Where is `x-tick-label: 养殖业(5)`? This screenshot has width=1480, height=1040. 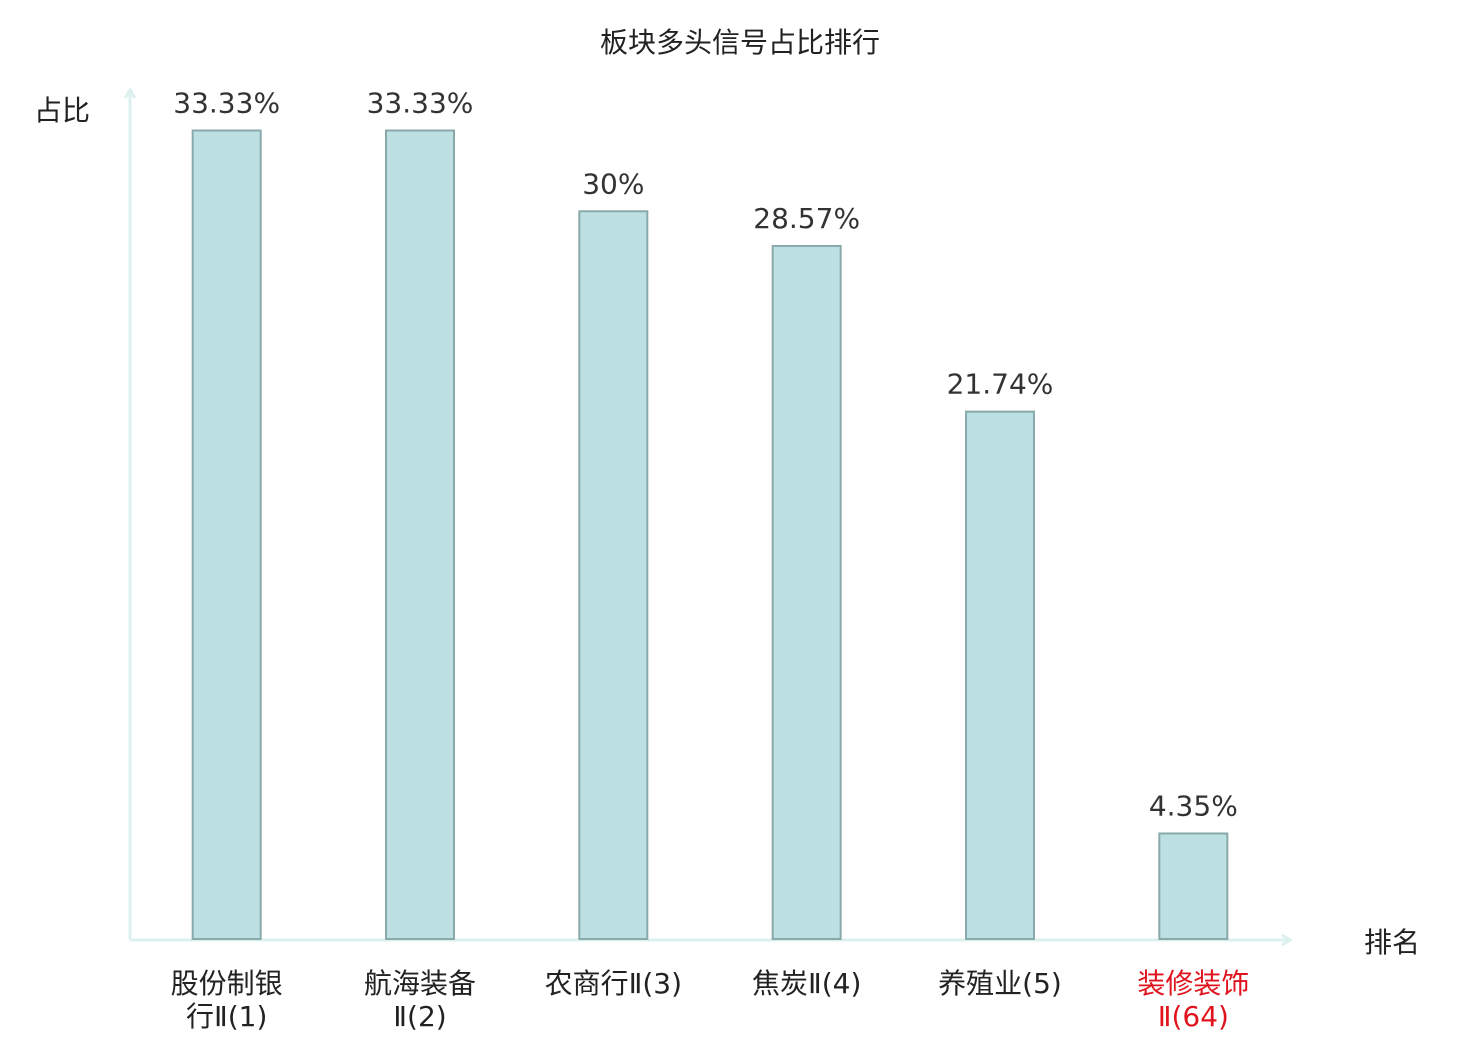
x-tick-label: 养殖业(5) is located at coordinates (1000, 983).